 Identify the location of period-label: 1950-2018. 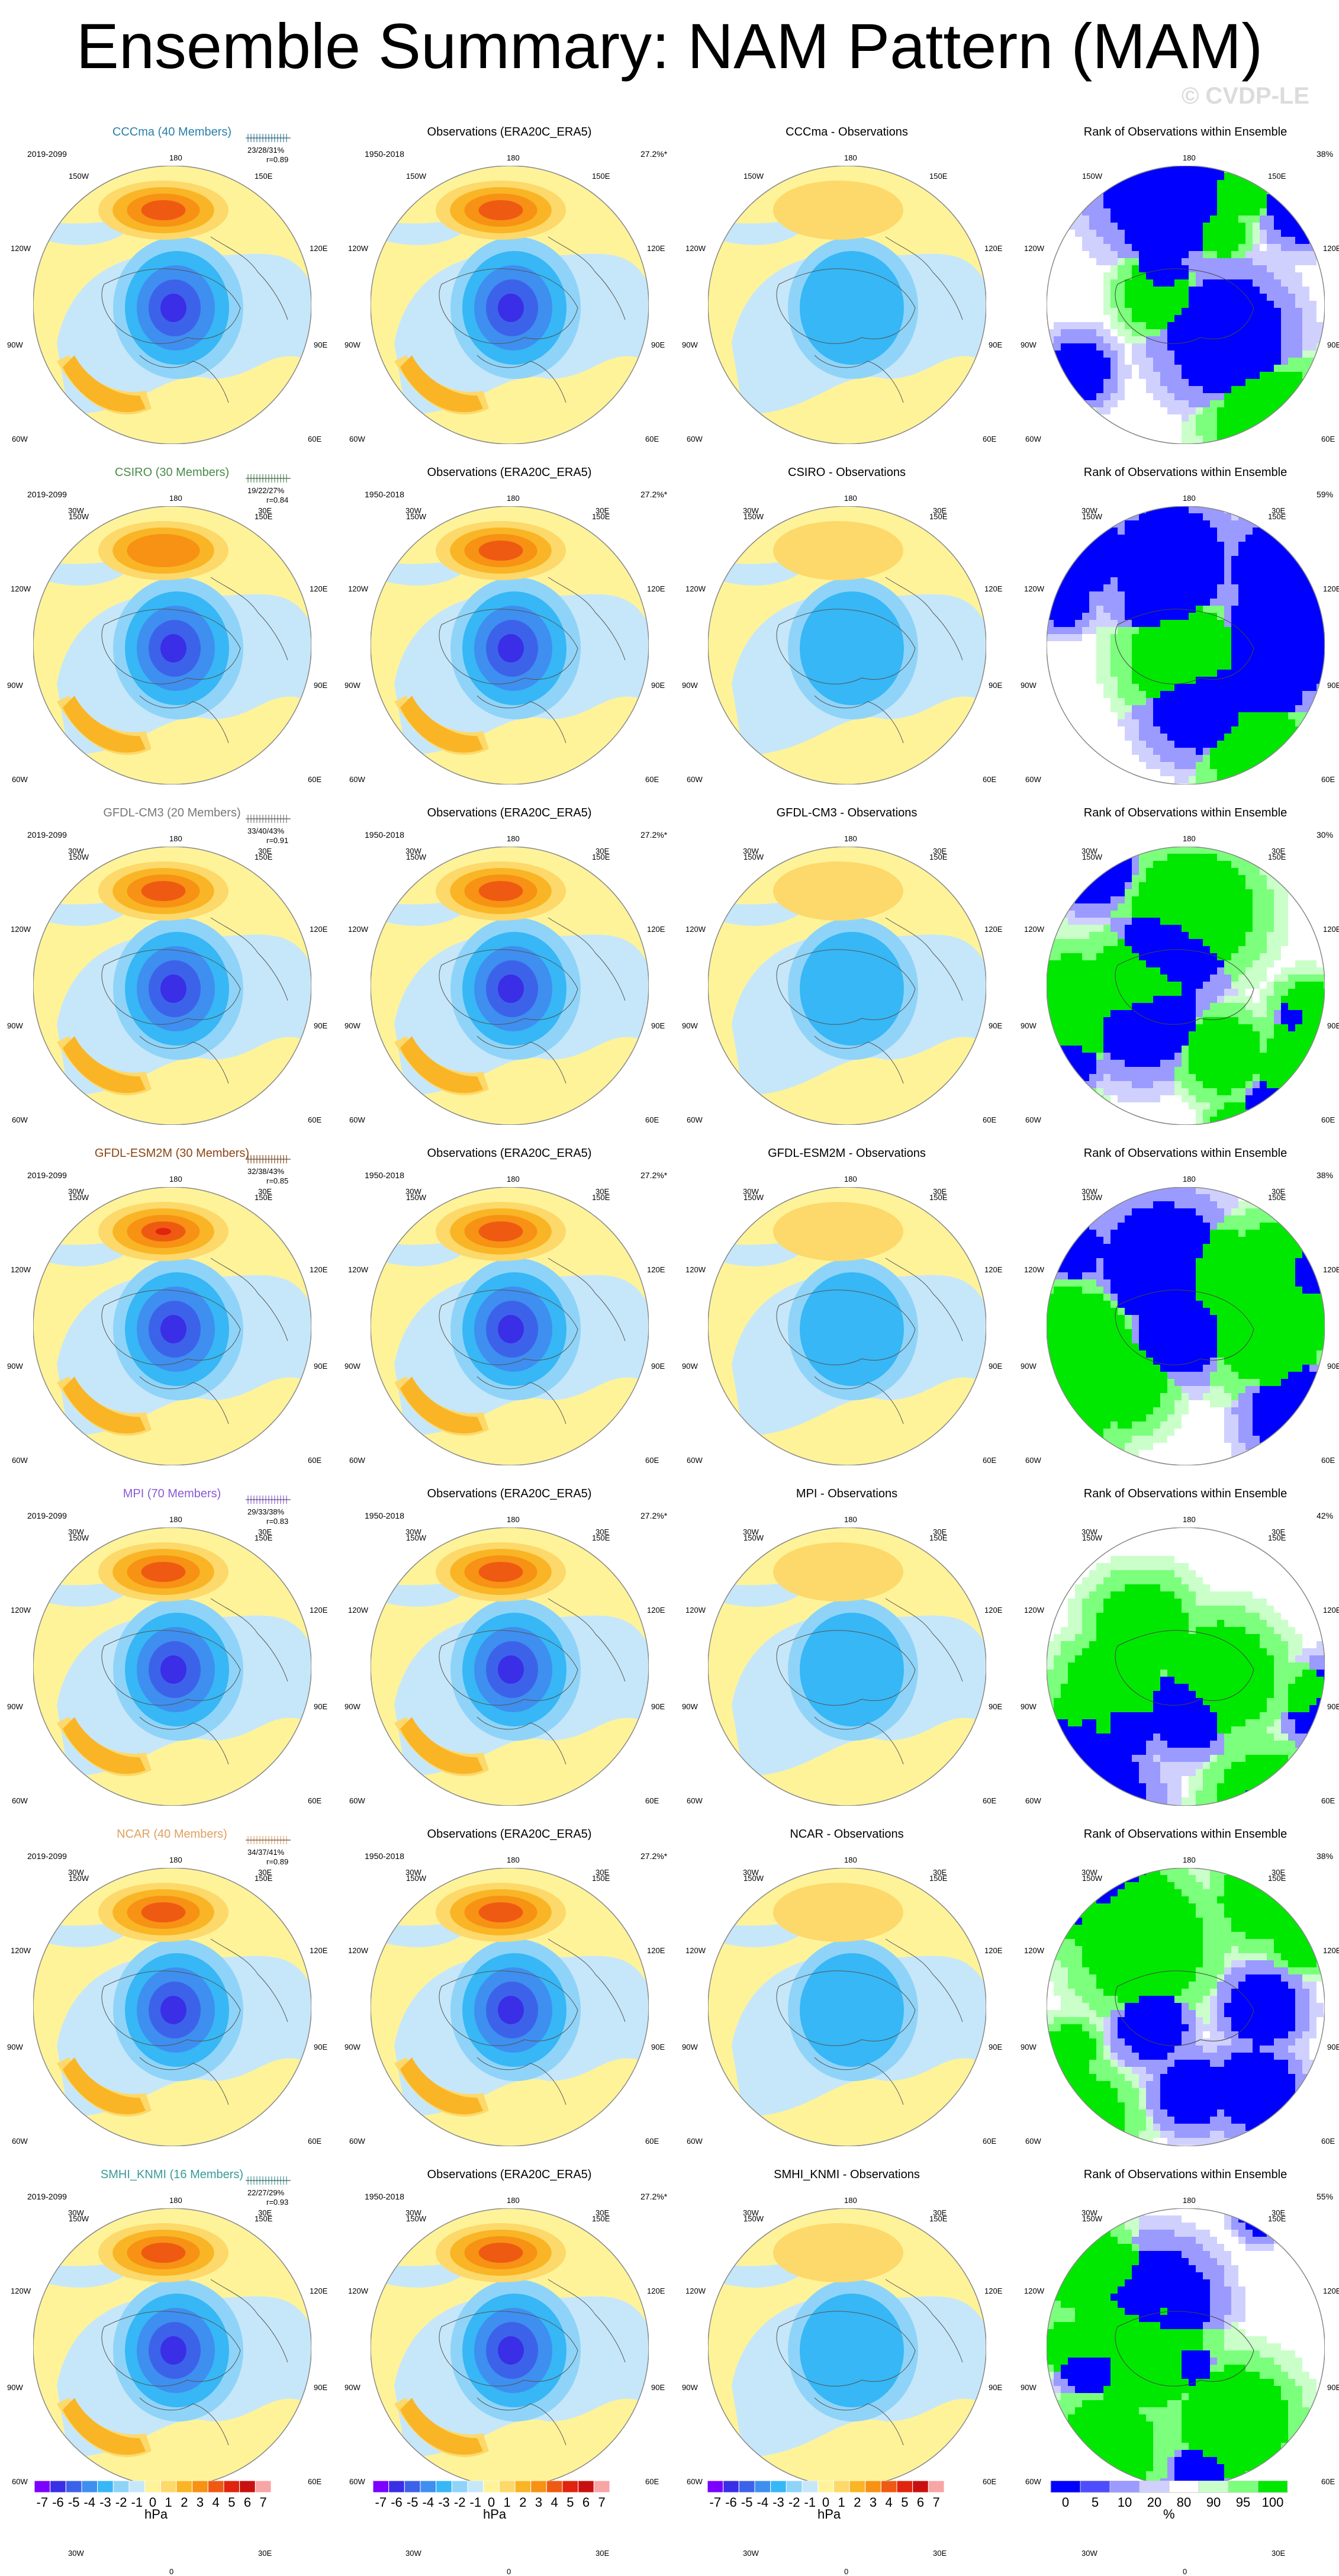
(384, 1515).